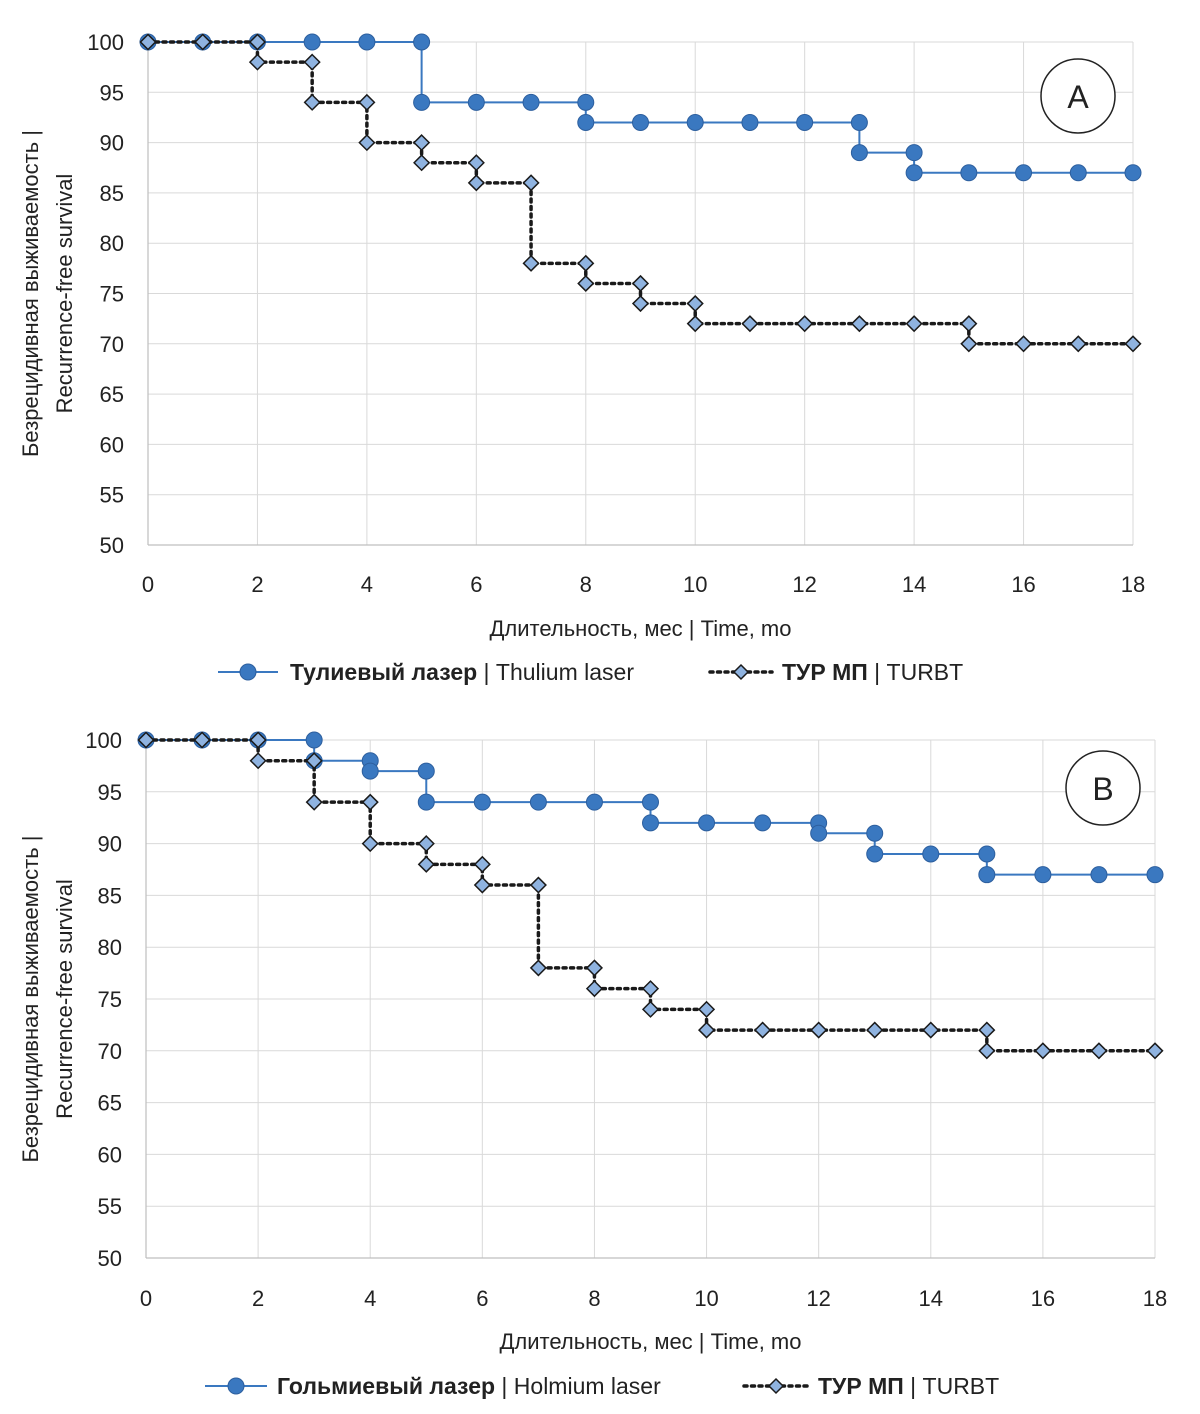  What do you see at coordinates (1043, 1298) in the screenshot?
I see `x-tick-label: 16` at bounding box center [1043, 1298].